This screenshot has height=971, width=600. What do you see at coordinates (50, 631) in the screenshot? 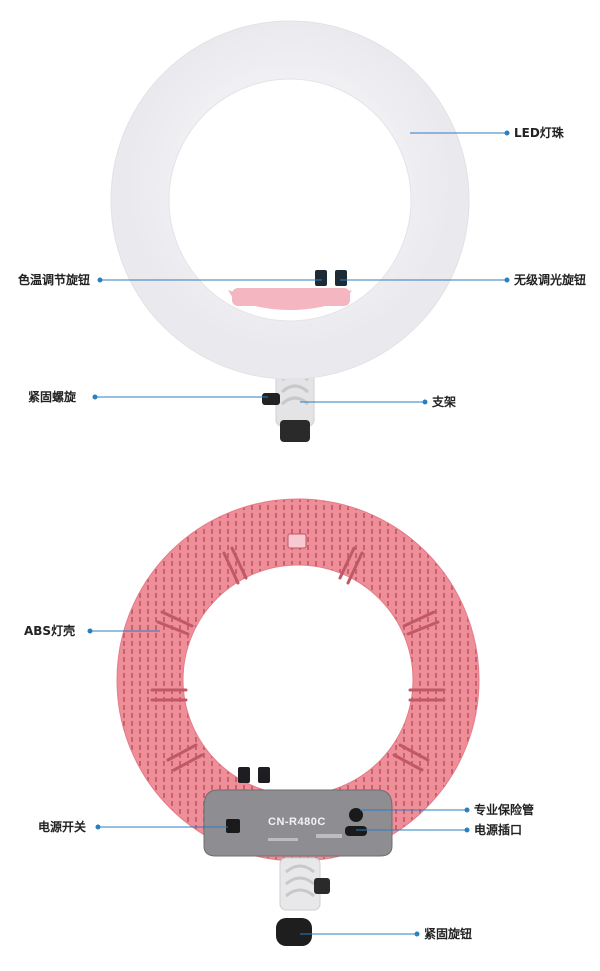
I see `label-abs-shell: ABS灯壳` at bounding box center [50, 631].